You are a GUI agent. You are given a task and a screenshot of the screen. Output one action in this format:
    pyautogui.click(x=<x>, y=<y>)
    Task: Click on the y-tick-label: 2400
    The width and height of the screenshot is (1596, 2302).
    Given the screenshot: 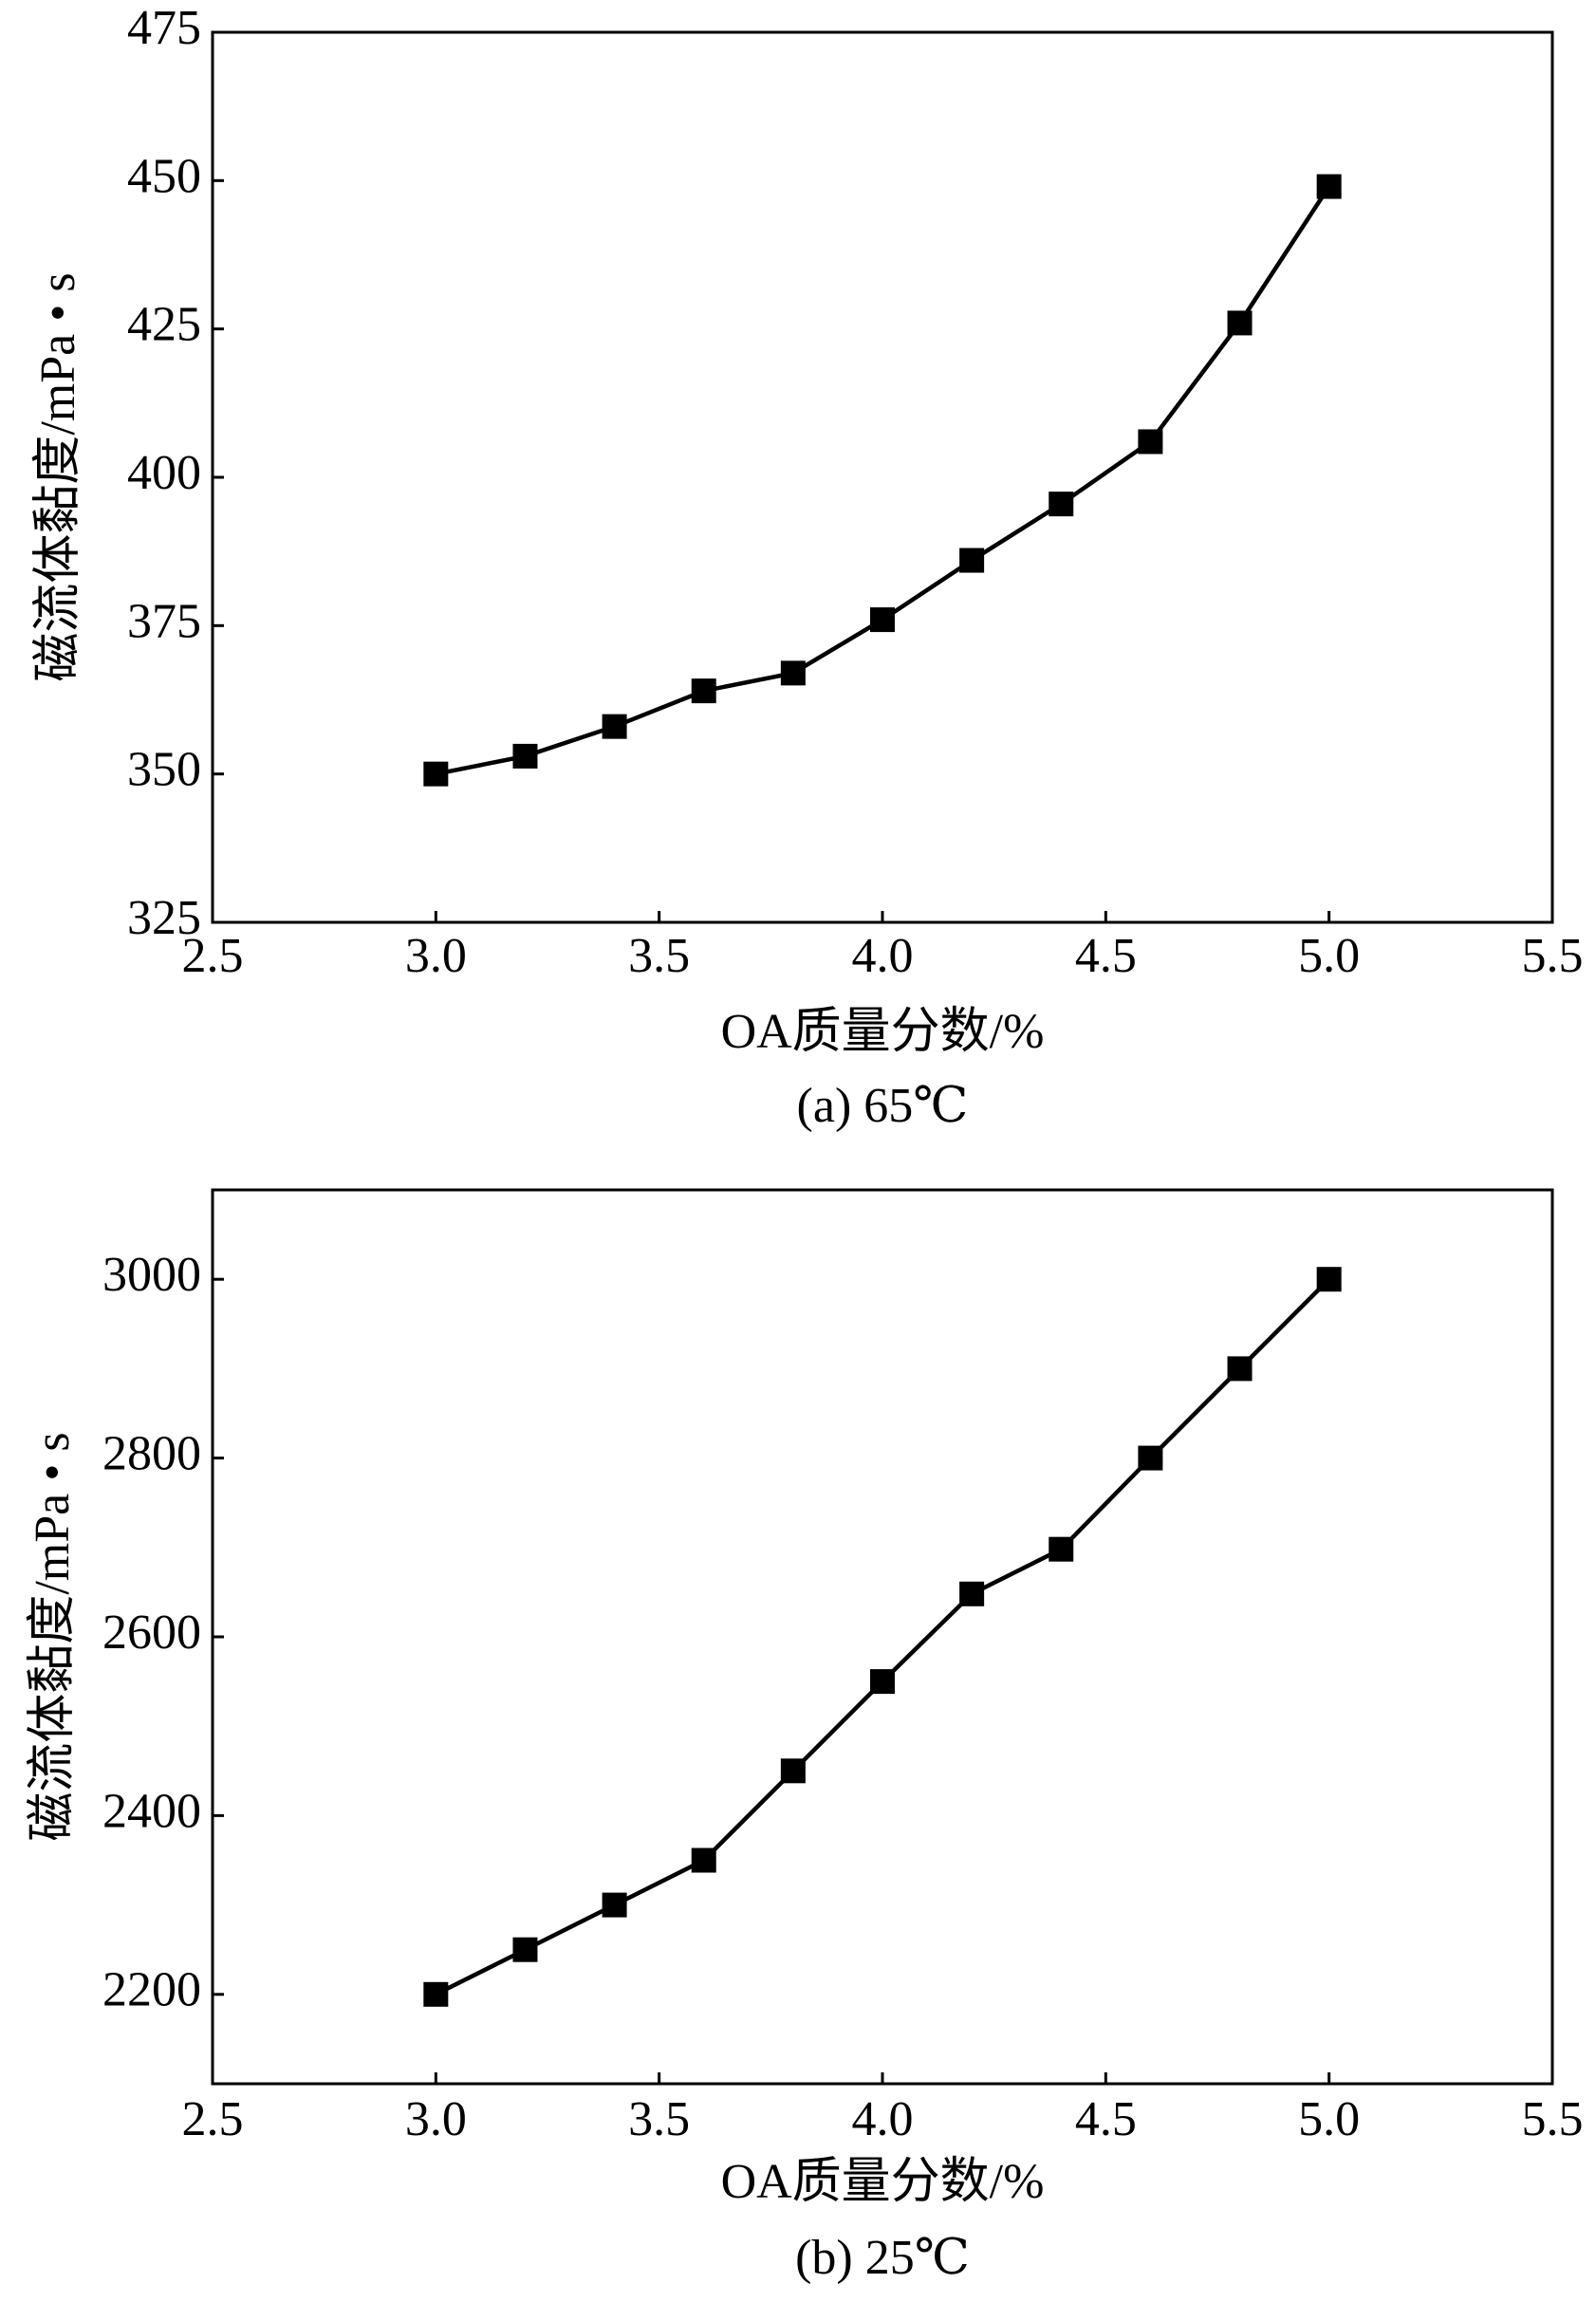 What is the action you would take?
    pyautogui.click(x=151, y=1811)
    